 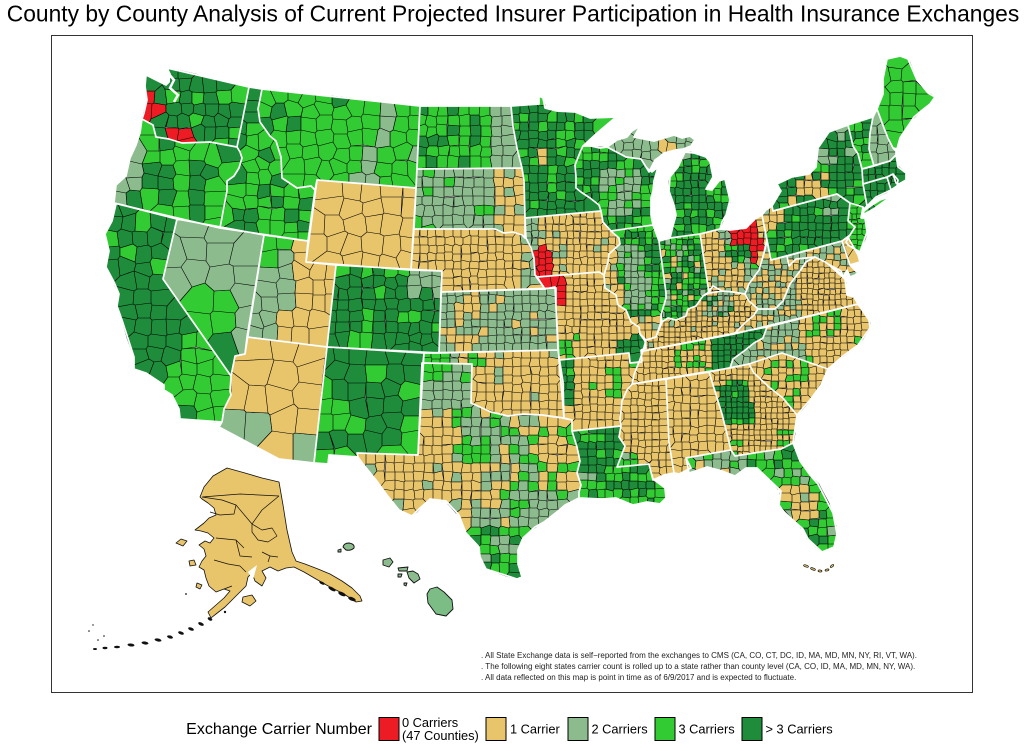 I want to click on svg-text: 1 Carrier, so click(x=535, y=729).